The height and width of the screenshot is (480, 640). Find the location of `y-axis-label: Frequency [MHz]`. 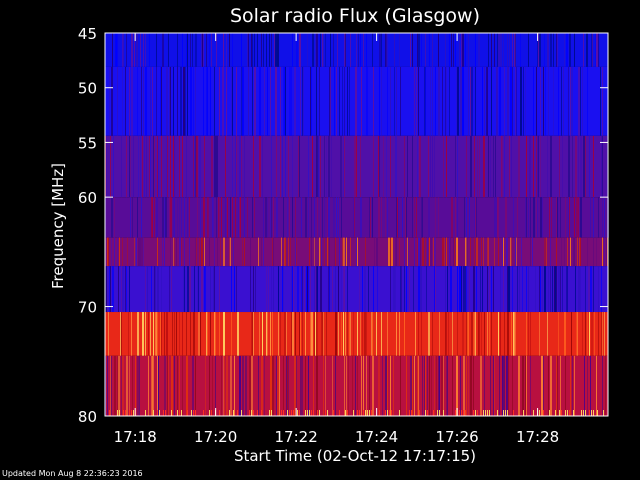

y-axis-label: Frequency [MHz] is located at coordinates (58, 226).